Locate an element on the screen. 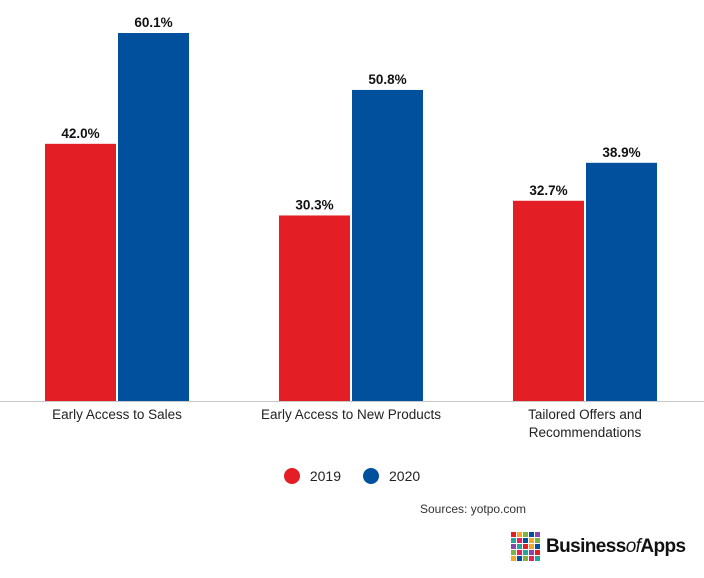 The width and height of the screenshot is (704, 578). brand-name: BusinessofApps is located at coordinates (616, 546).